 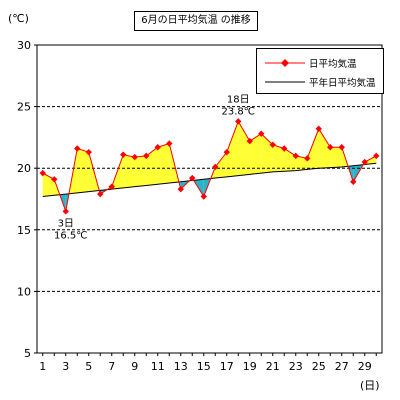 I want to click on y-tick-label: 30, so click(x=24, y=45).